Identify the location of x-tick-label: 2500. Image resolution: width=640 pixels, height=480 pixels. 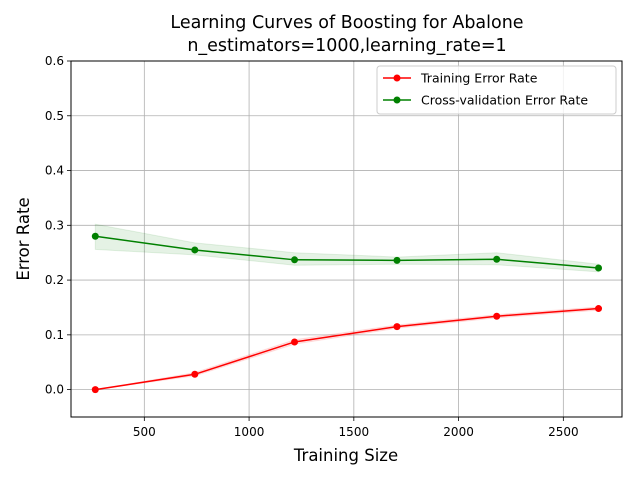
(563, 432).